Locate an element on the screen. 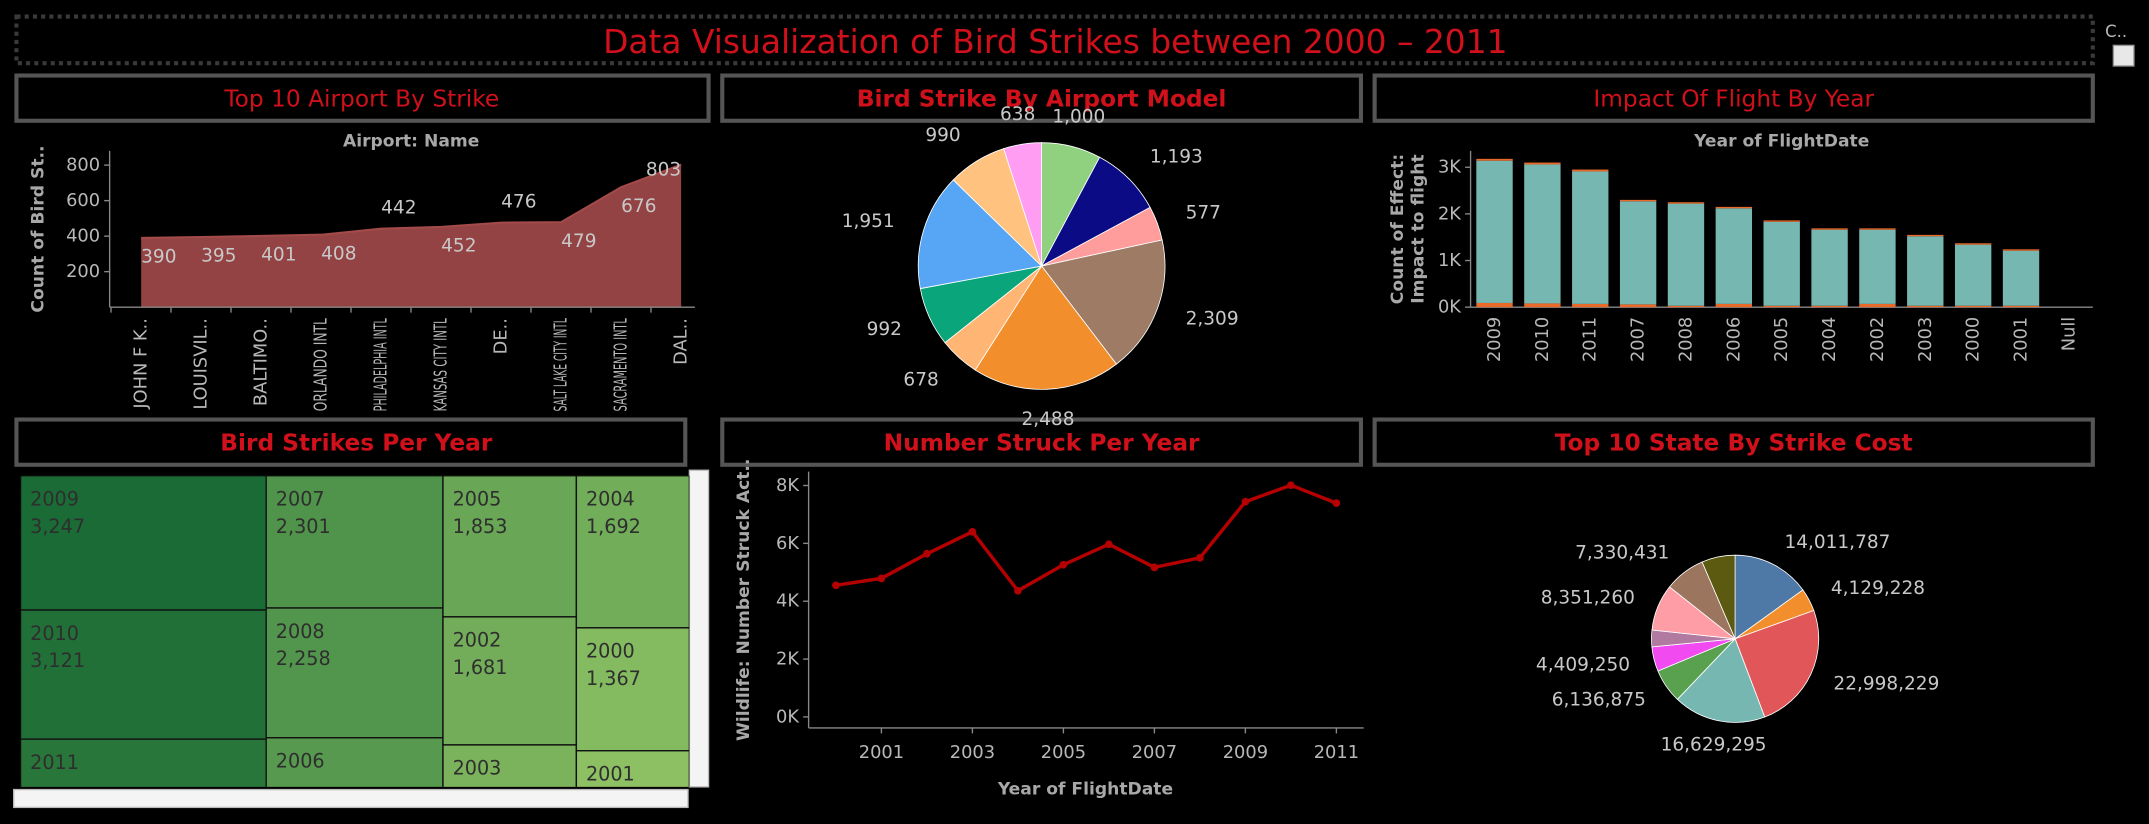 This screenshot has height=824, width=2149. x-tick-label: 2004 is located at coordinates (1829, 339).